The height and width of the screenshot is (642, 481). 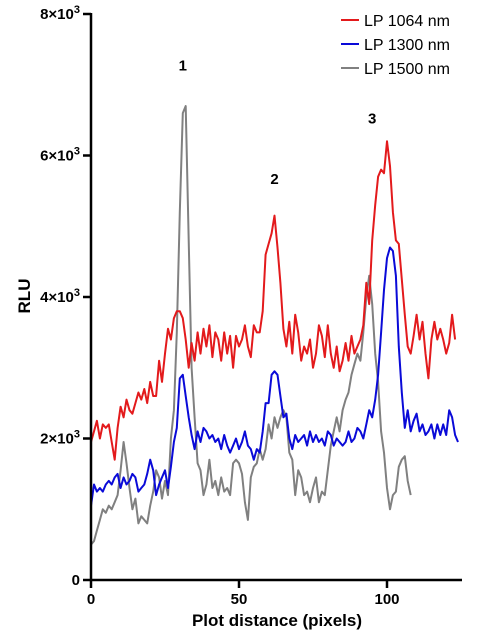 I want to click on y-tick-label-3: 6×10³, so click(x=60, y=155).